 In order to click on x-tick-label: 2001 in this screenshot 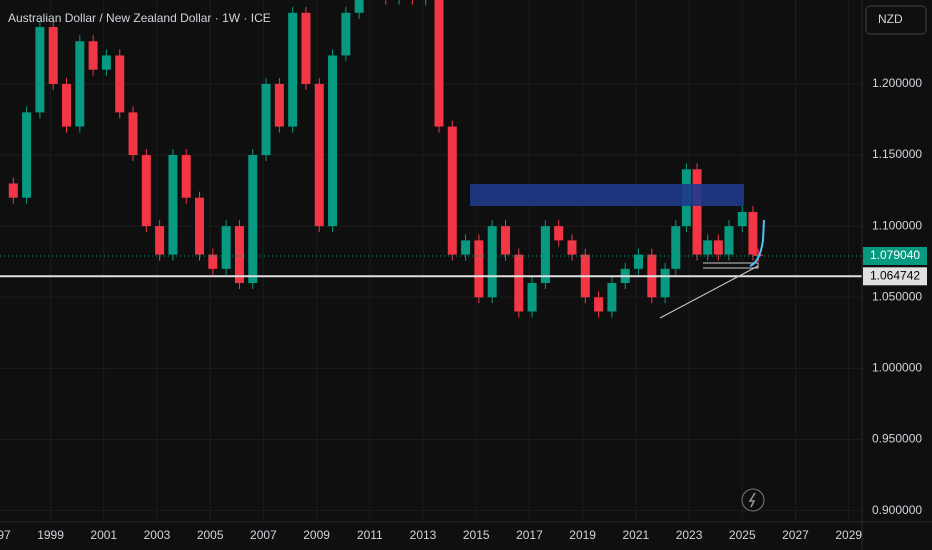, I will do `click(103, 535)`.